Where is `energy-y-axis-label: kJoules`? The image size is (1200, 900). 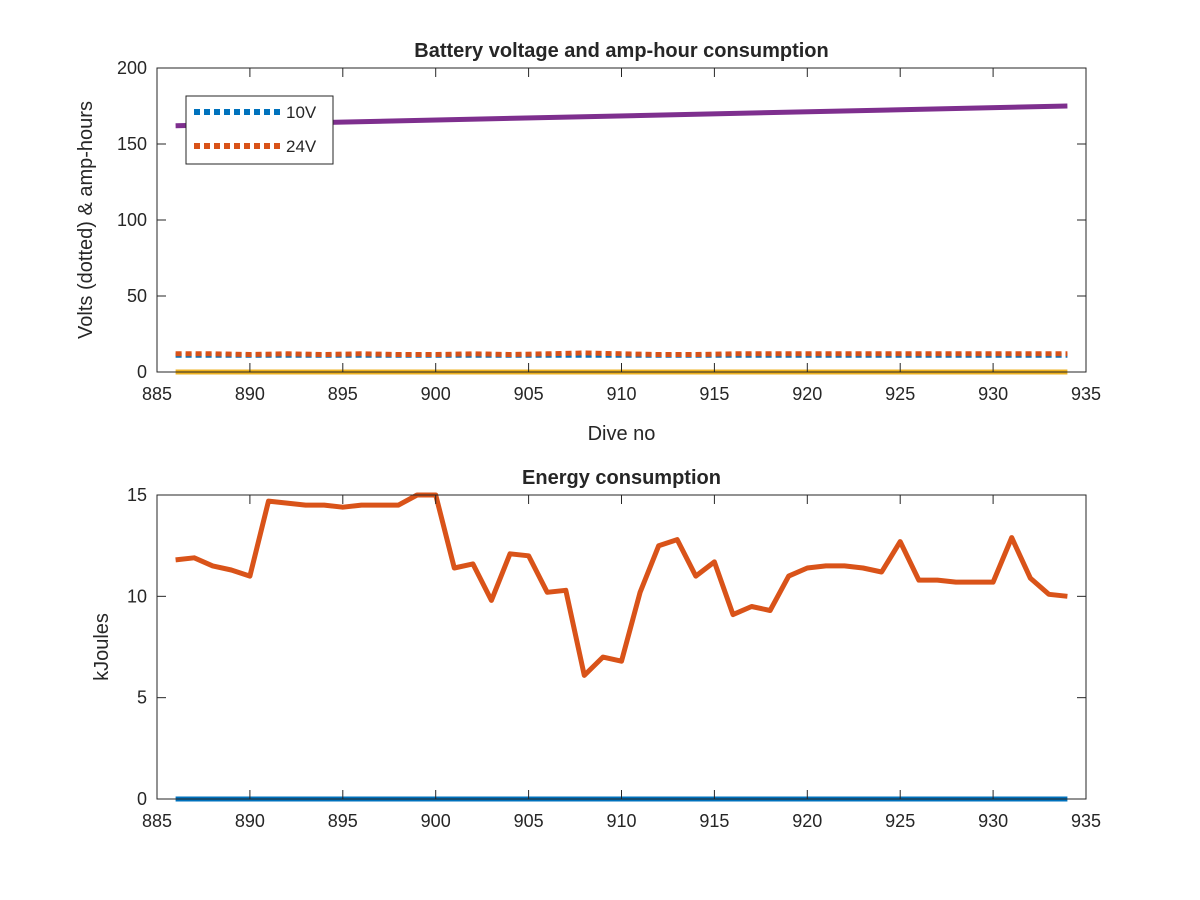
energy-y-axis-label: kJoules is located at coordinates (102, 647).